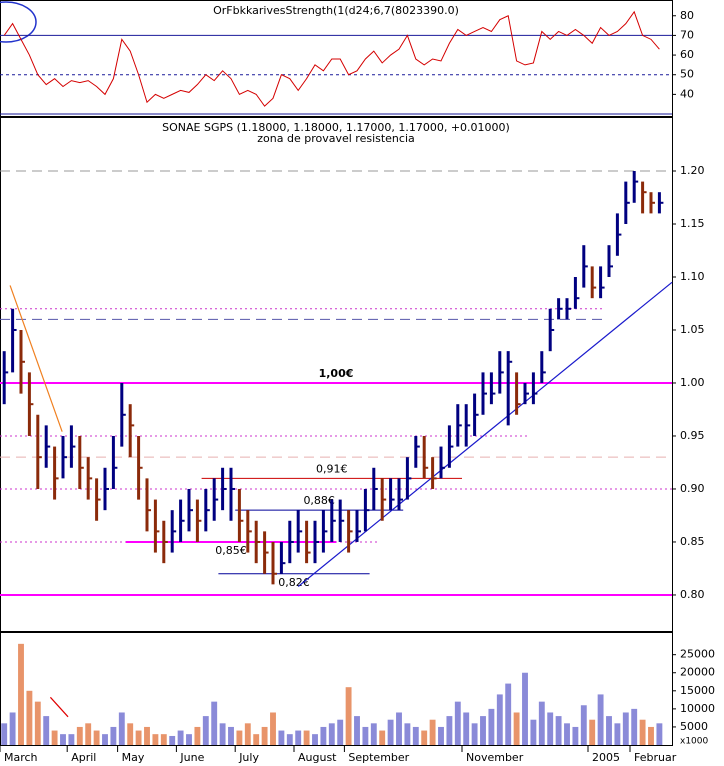 Image resolution: width=724 pixels, height=766 pixels. What do you see at coordinates (697, 672) in the screenshot?
I see `y-tick-label: 20000` at bounding box center [697, 672].